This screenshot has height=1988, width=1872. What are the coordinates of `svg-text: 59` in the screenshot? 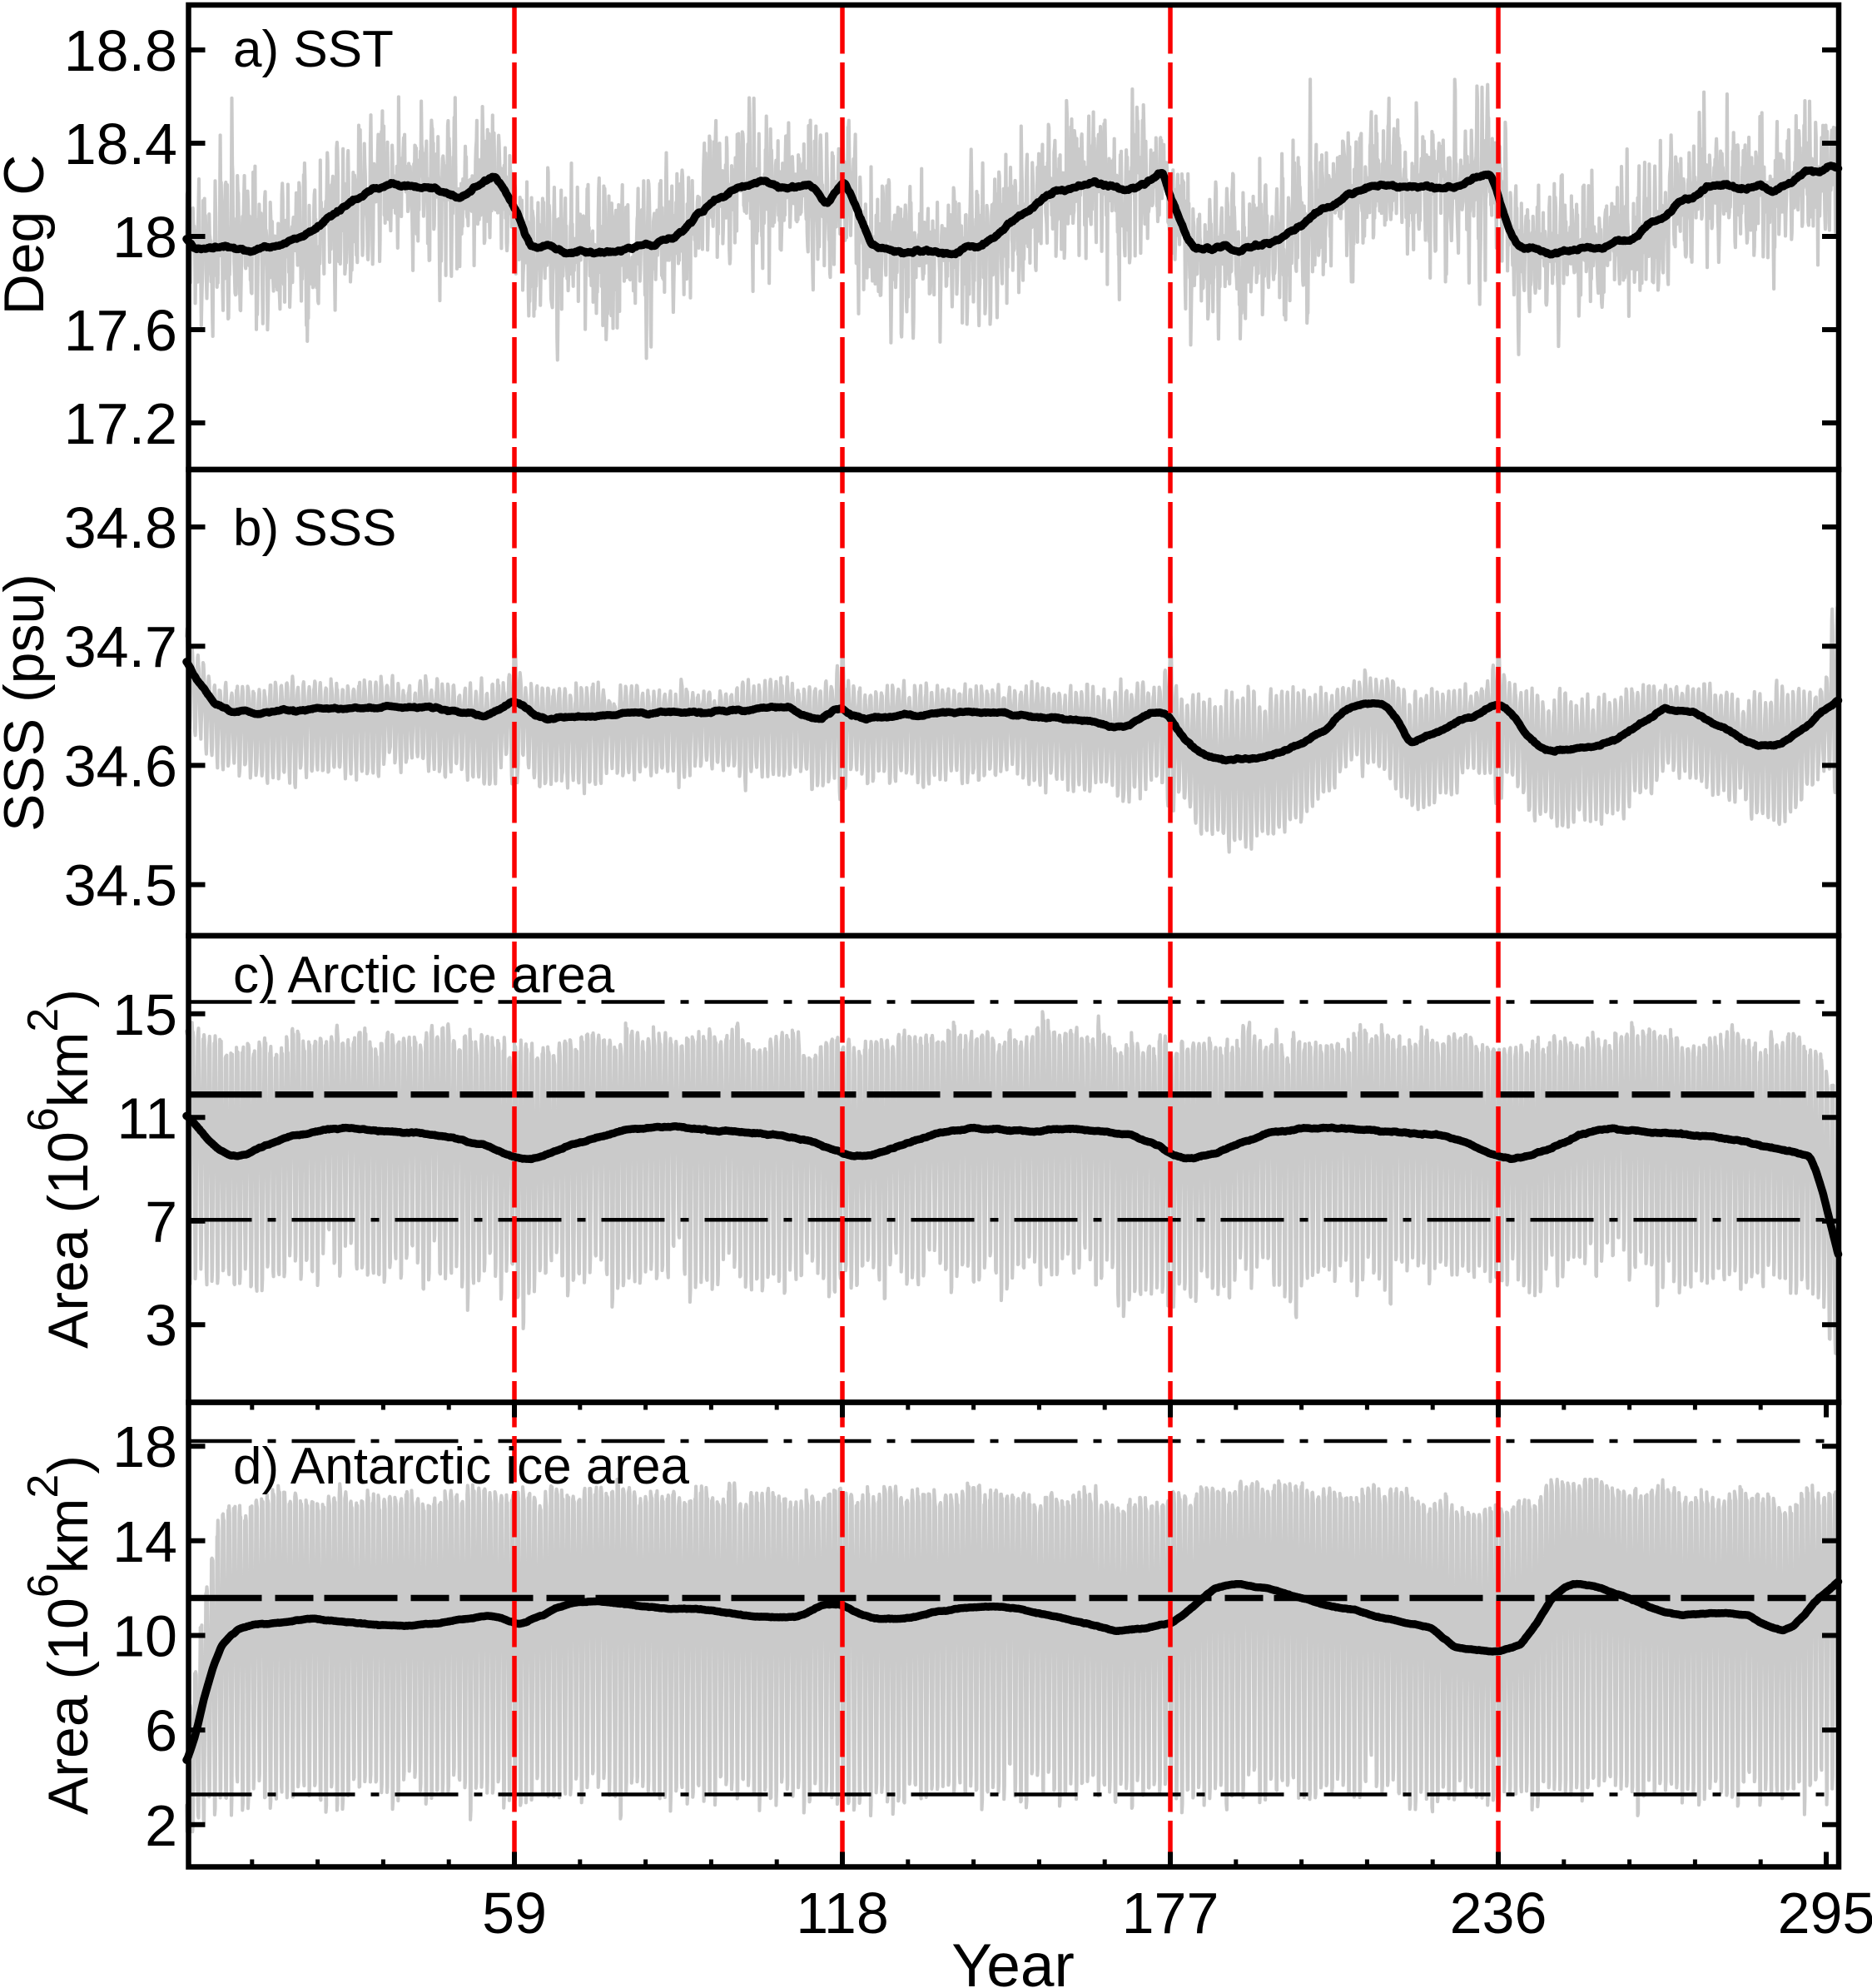 It's located at (514, 1914).